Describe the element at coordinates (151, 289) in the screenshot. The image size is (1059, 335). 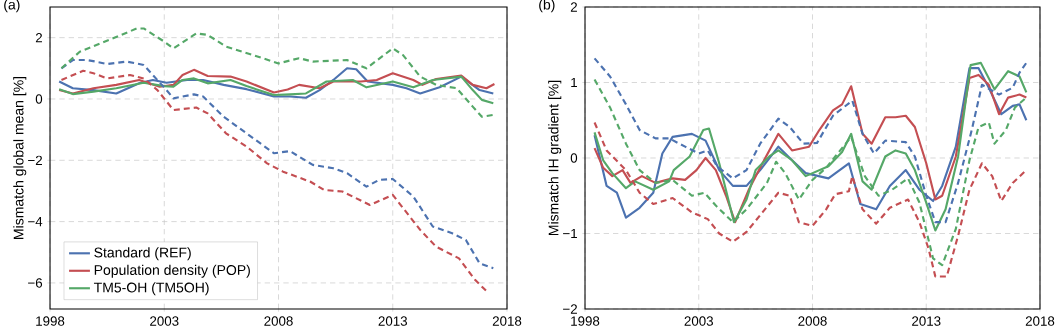
I see `legend-label: TM5-OH (TM5OH)` at that location.